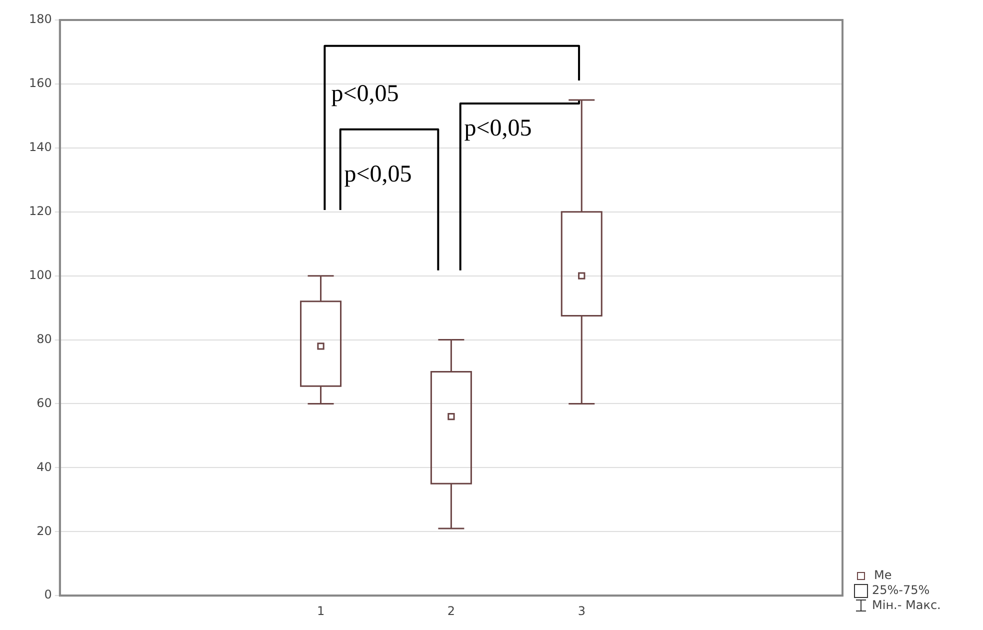  What do you see at coordinates (40, 19) in the screenshot?
I see `y-tick-label: 180` at bounding box center [40, 19].